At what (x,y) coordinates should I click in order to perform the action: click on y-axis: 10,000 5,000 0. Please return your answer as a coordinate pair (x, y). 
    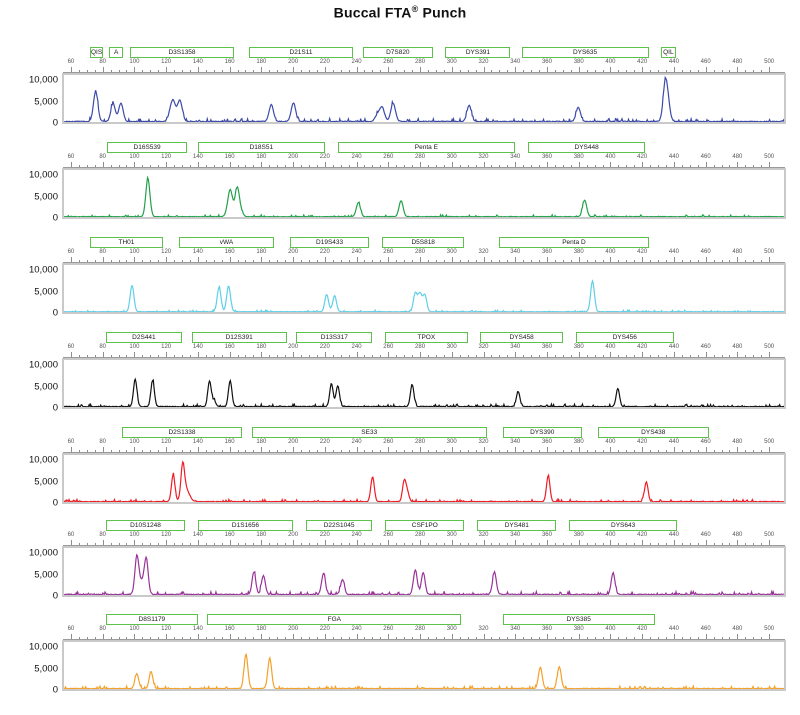
    Looking at the image, I should click on (31, 668).